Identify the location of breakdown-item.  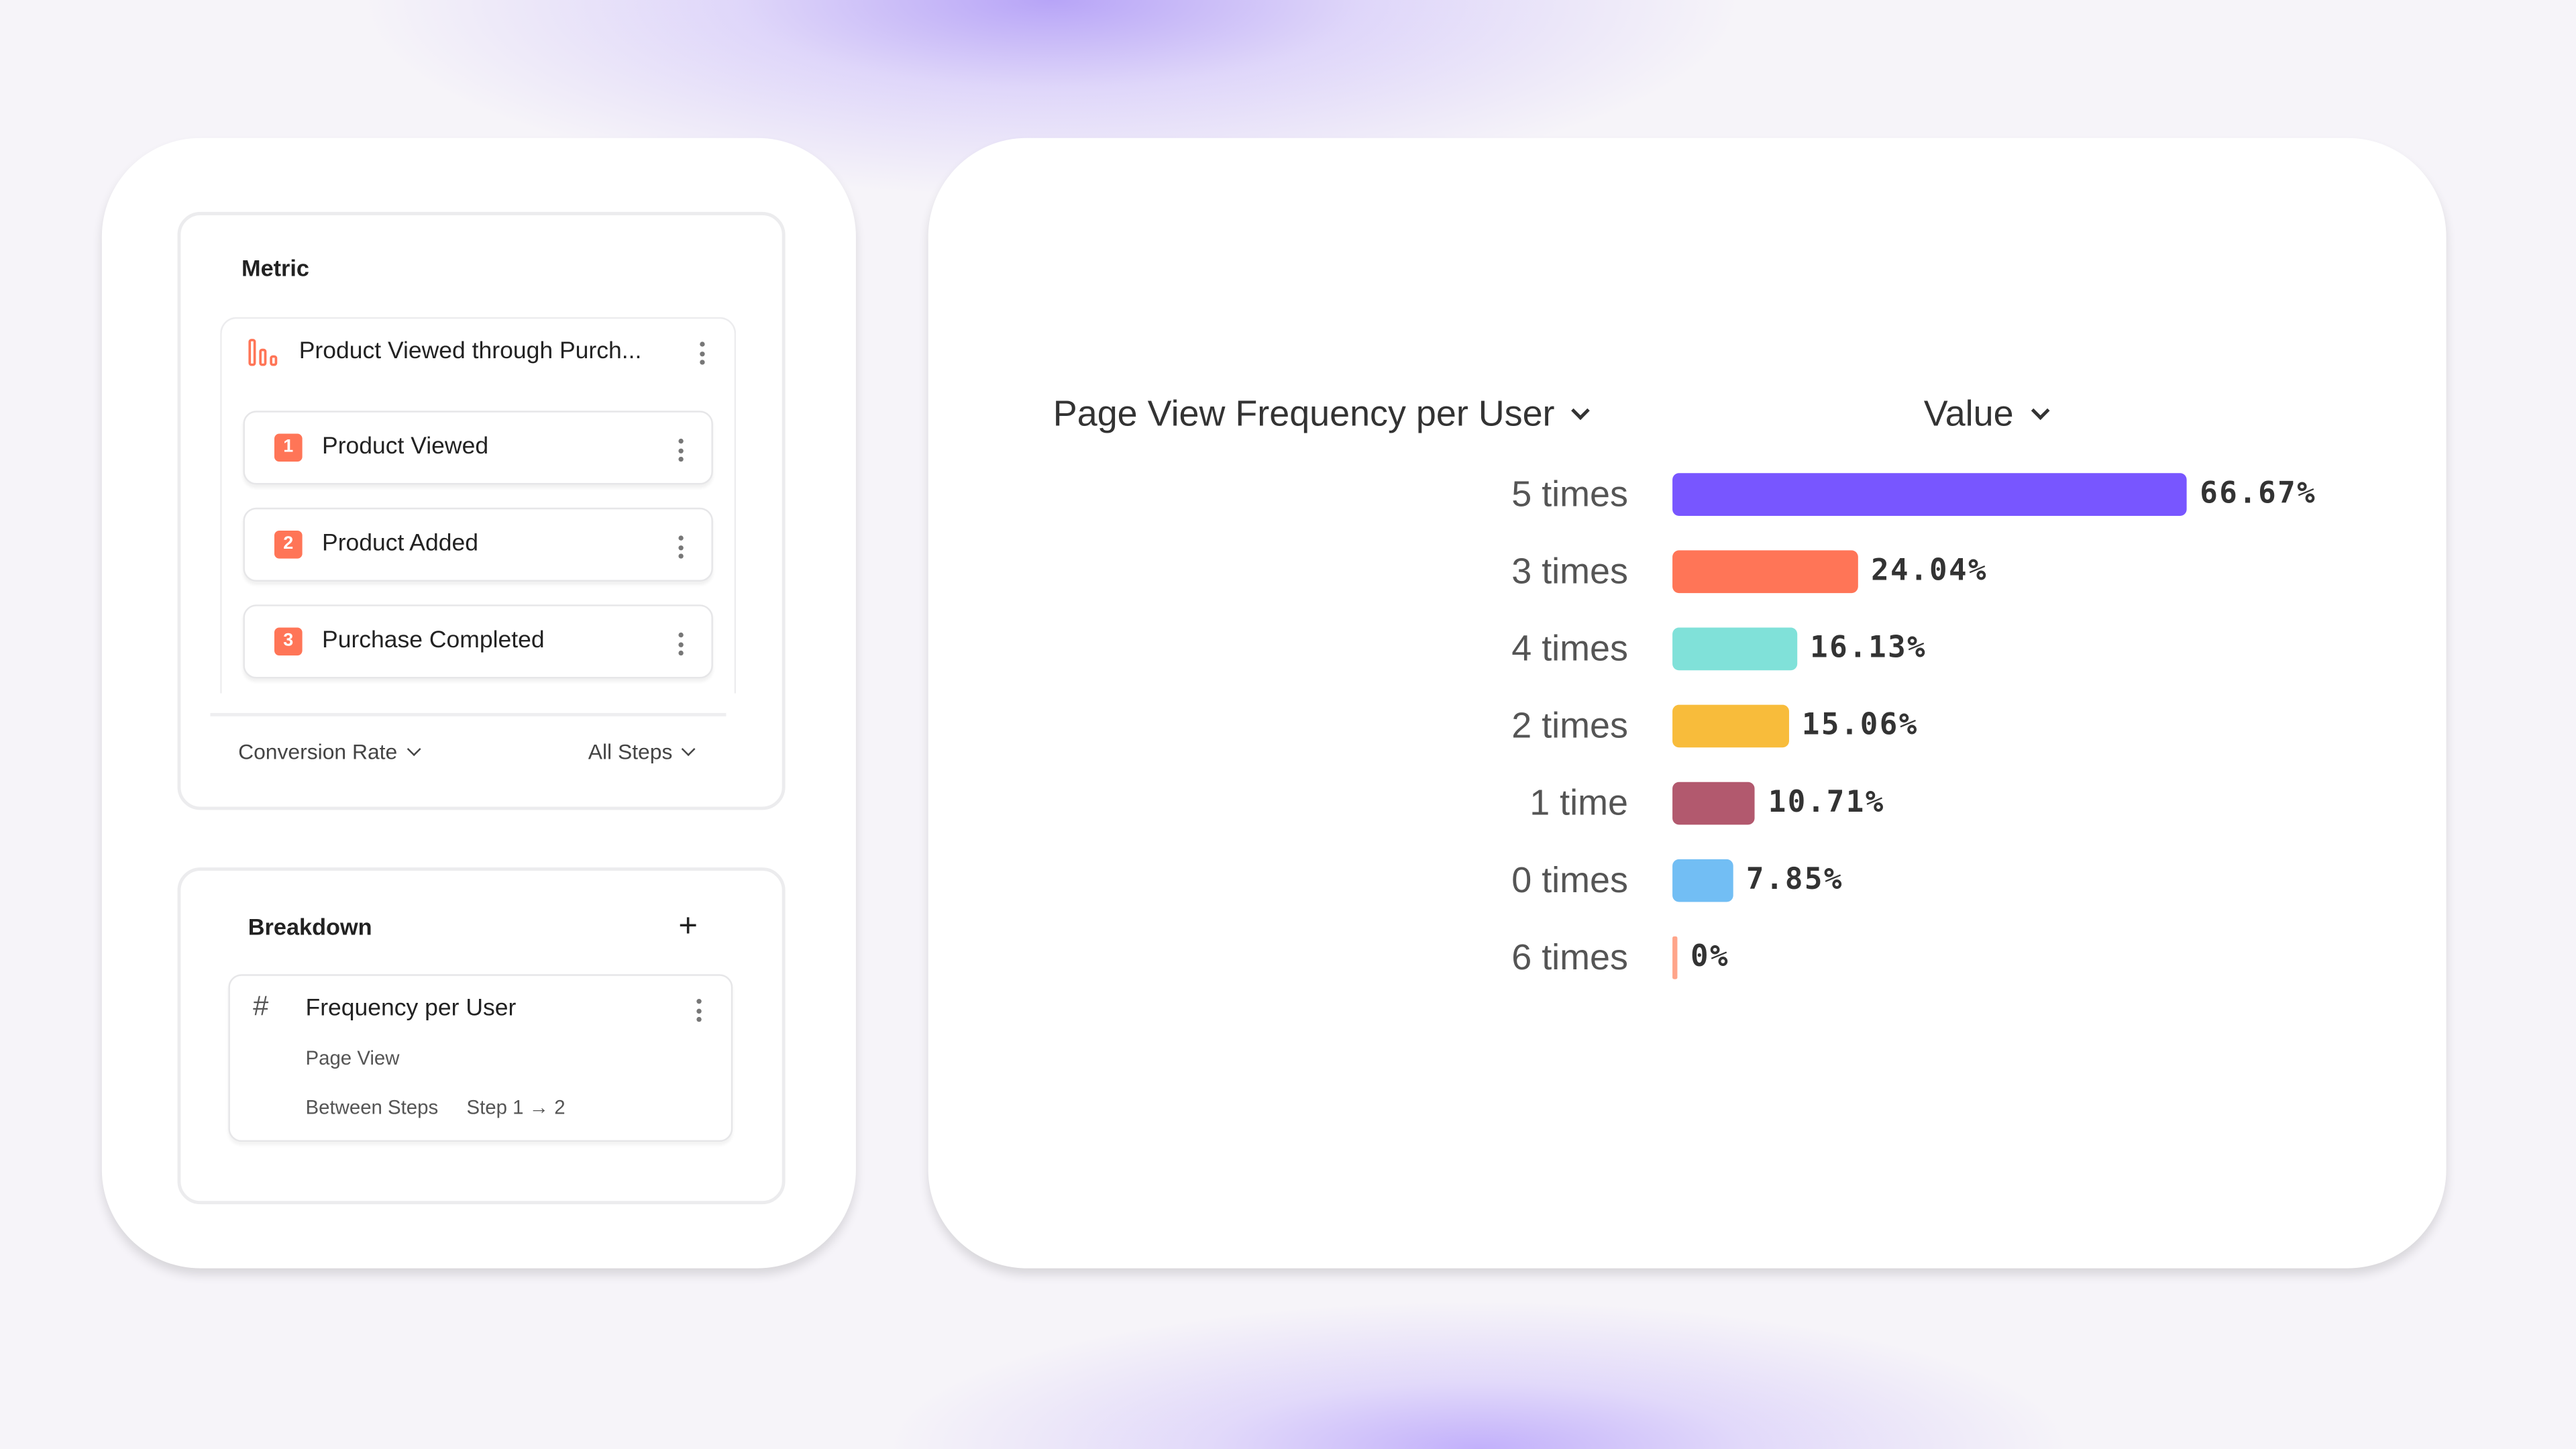
(480, 1058).